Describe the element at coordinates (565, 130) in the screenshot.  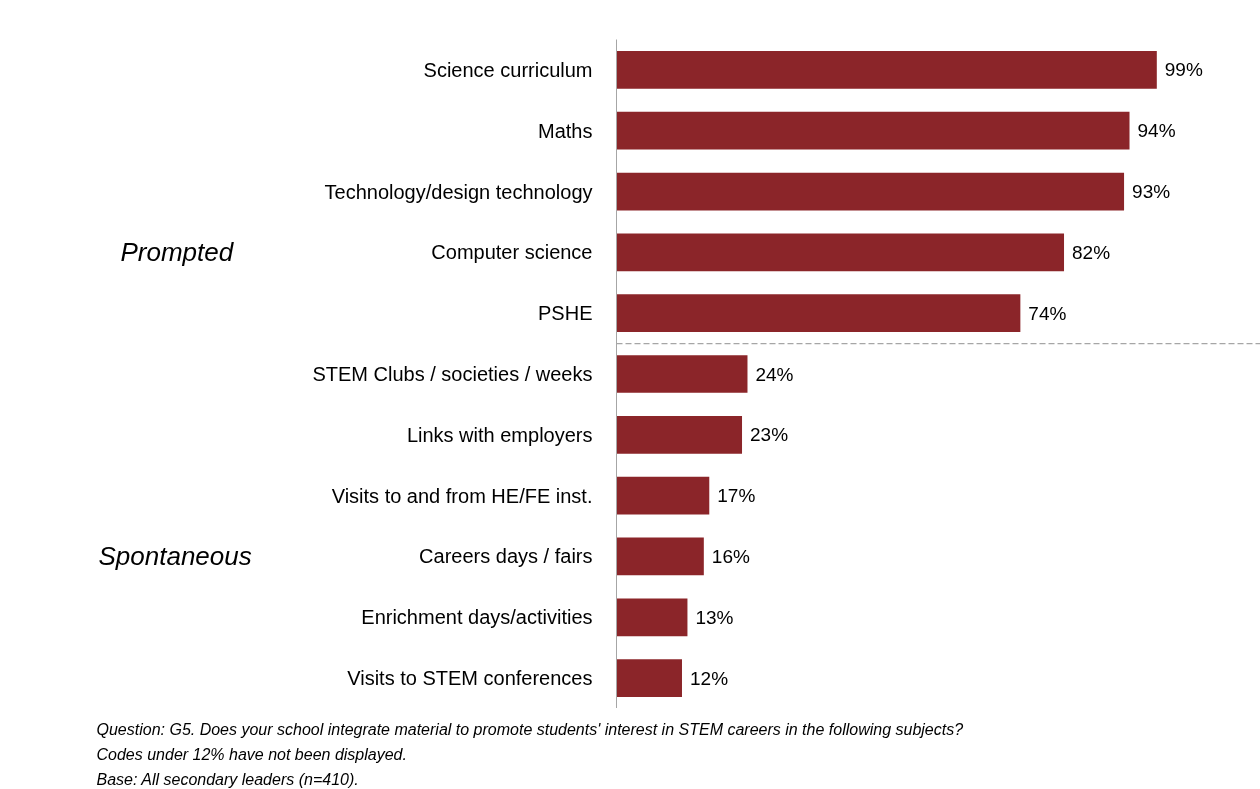
I see `y-tick-label: Maths` at that location.